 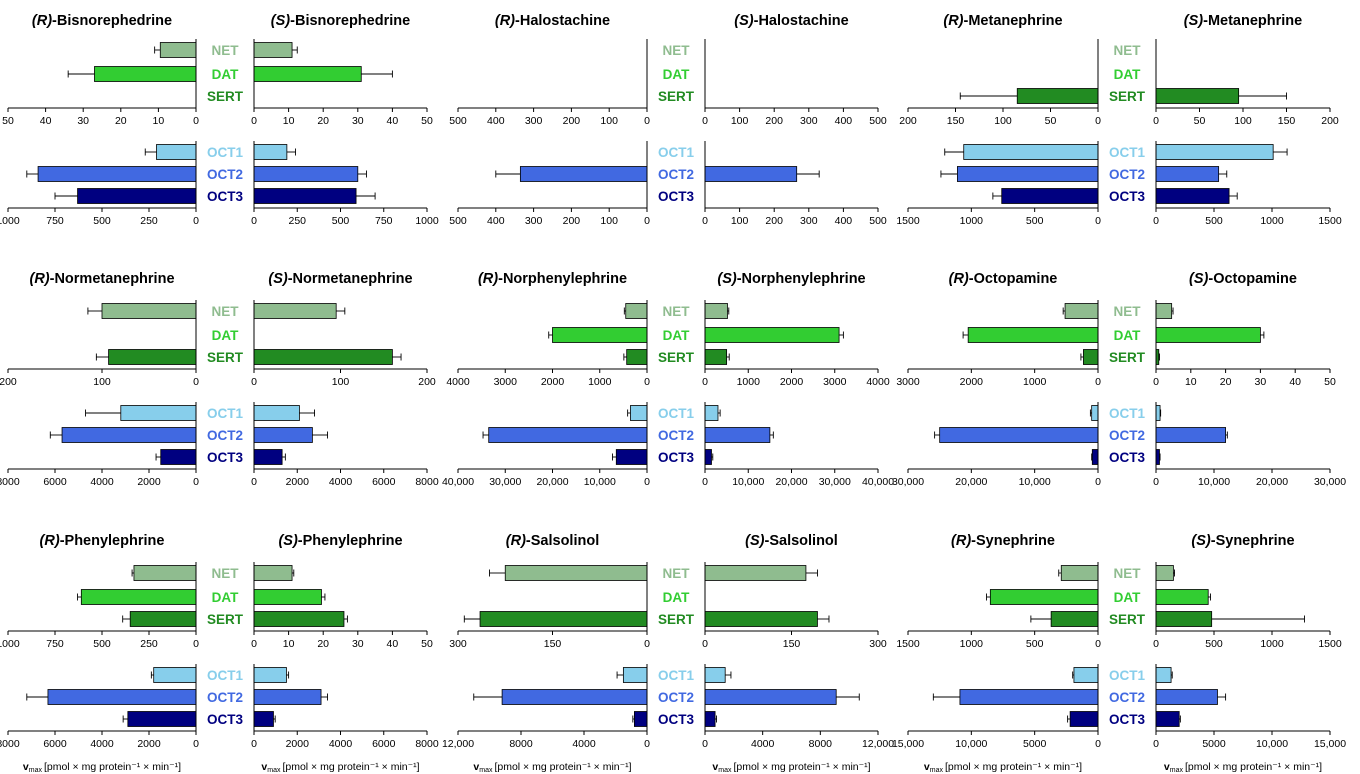 What do you see at coordinates (506, 382) in the screenshot?
I see `tick-label: 3000` at bounding box center [506, 382].